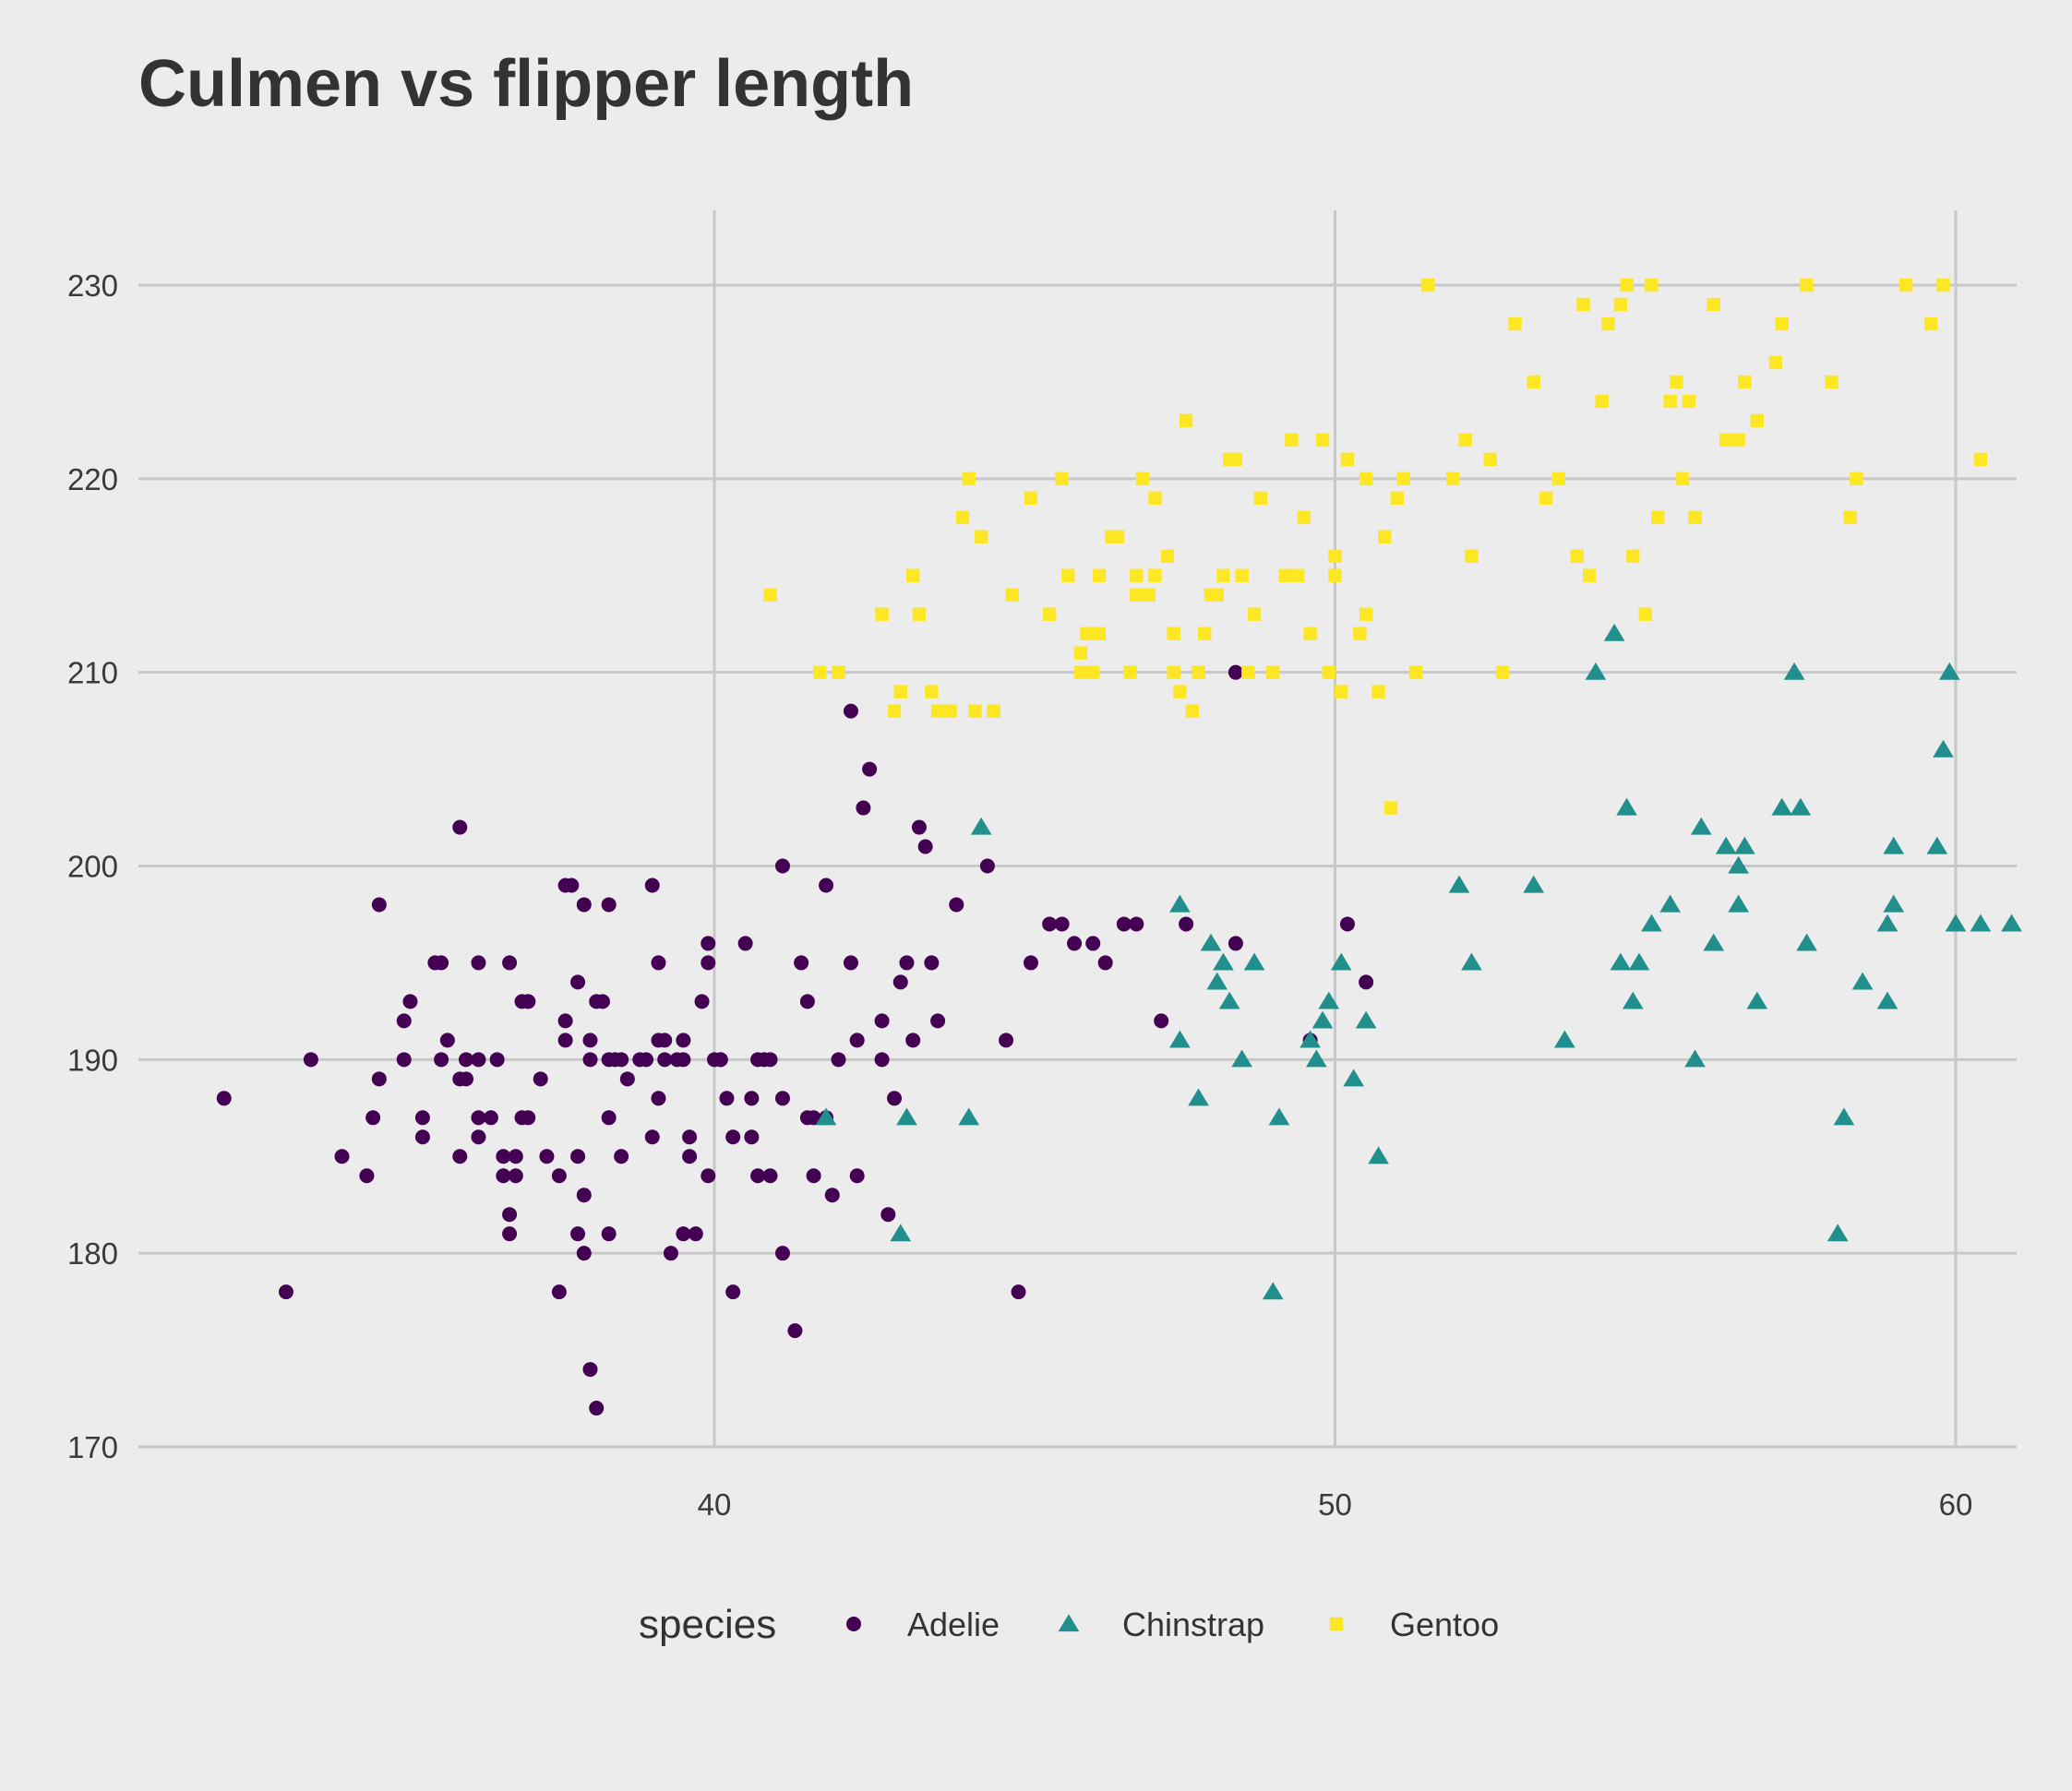 The height and width of the screenshot is (1791, 2072). What do you see at coordinates (715, 1504) in the screenshot?
I see `x-tick-label: 40` at bounding box center [715, 1504].